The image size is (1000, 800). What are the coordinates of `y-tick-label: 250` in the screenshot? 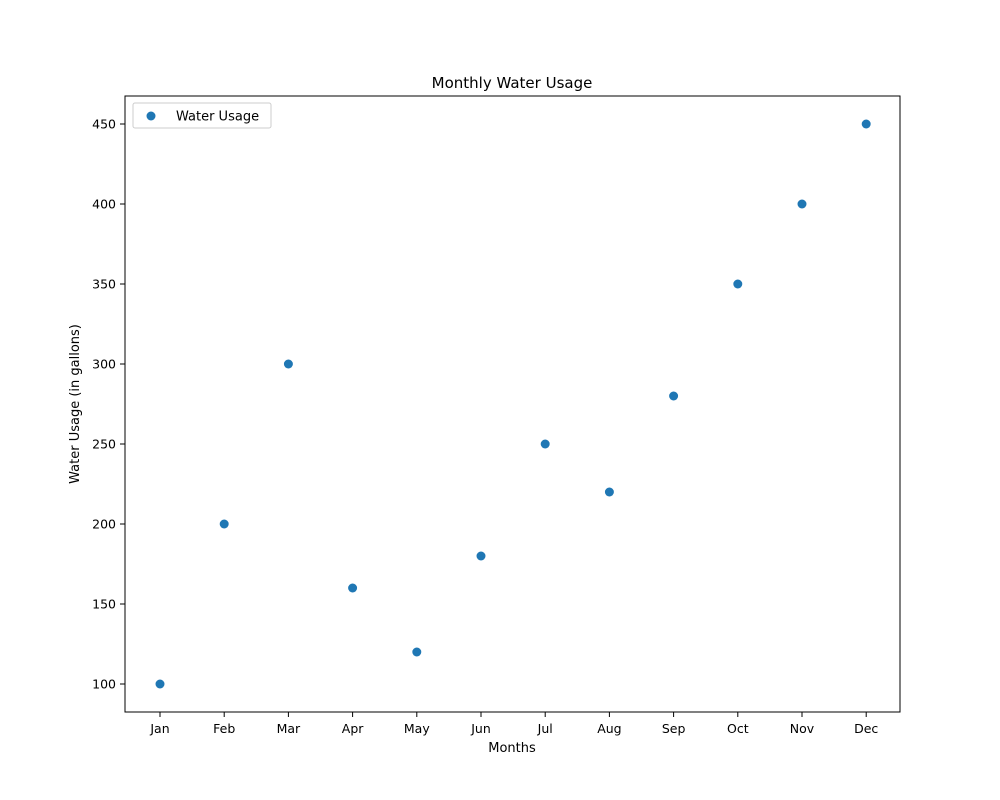 It's located at (104, 444).